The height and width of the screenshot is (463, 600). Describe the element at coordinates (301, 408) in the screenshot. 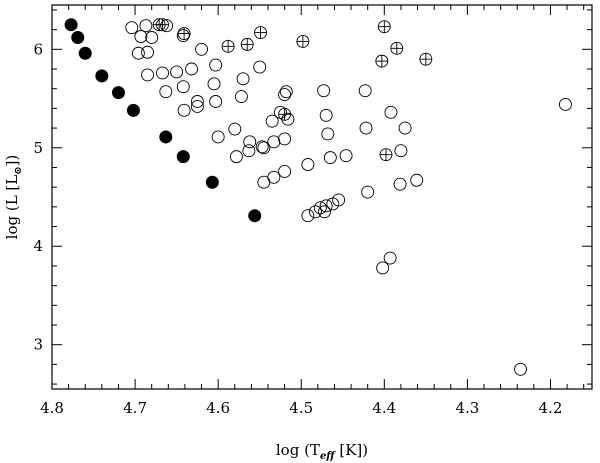

I see `x-tick-label: 4.5` at that location.